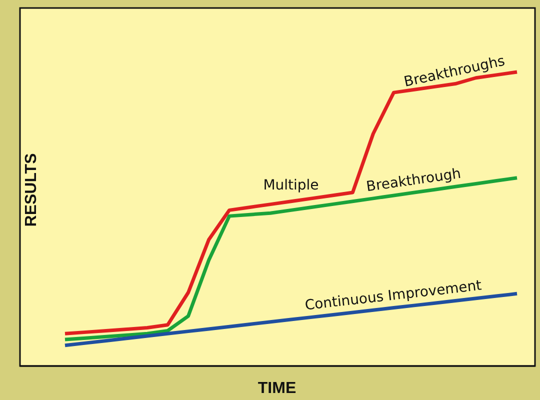  What do you see at coordinates (291, 185) in the screenshot?
I see `annotation: Multiple` at bounding box center [291, 185].